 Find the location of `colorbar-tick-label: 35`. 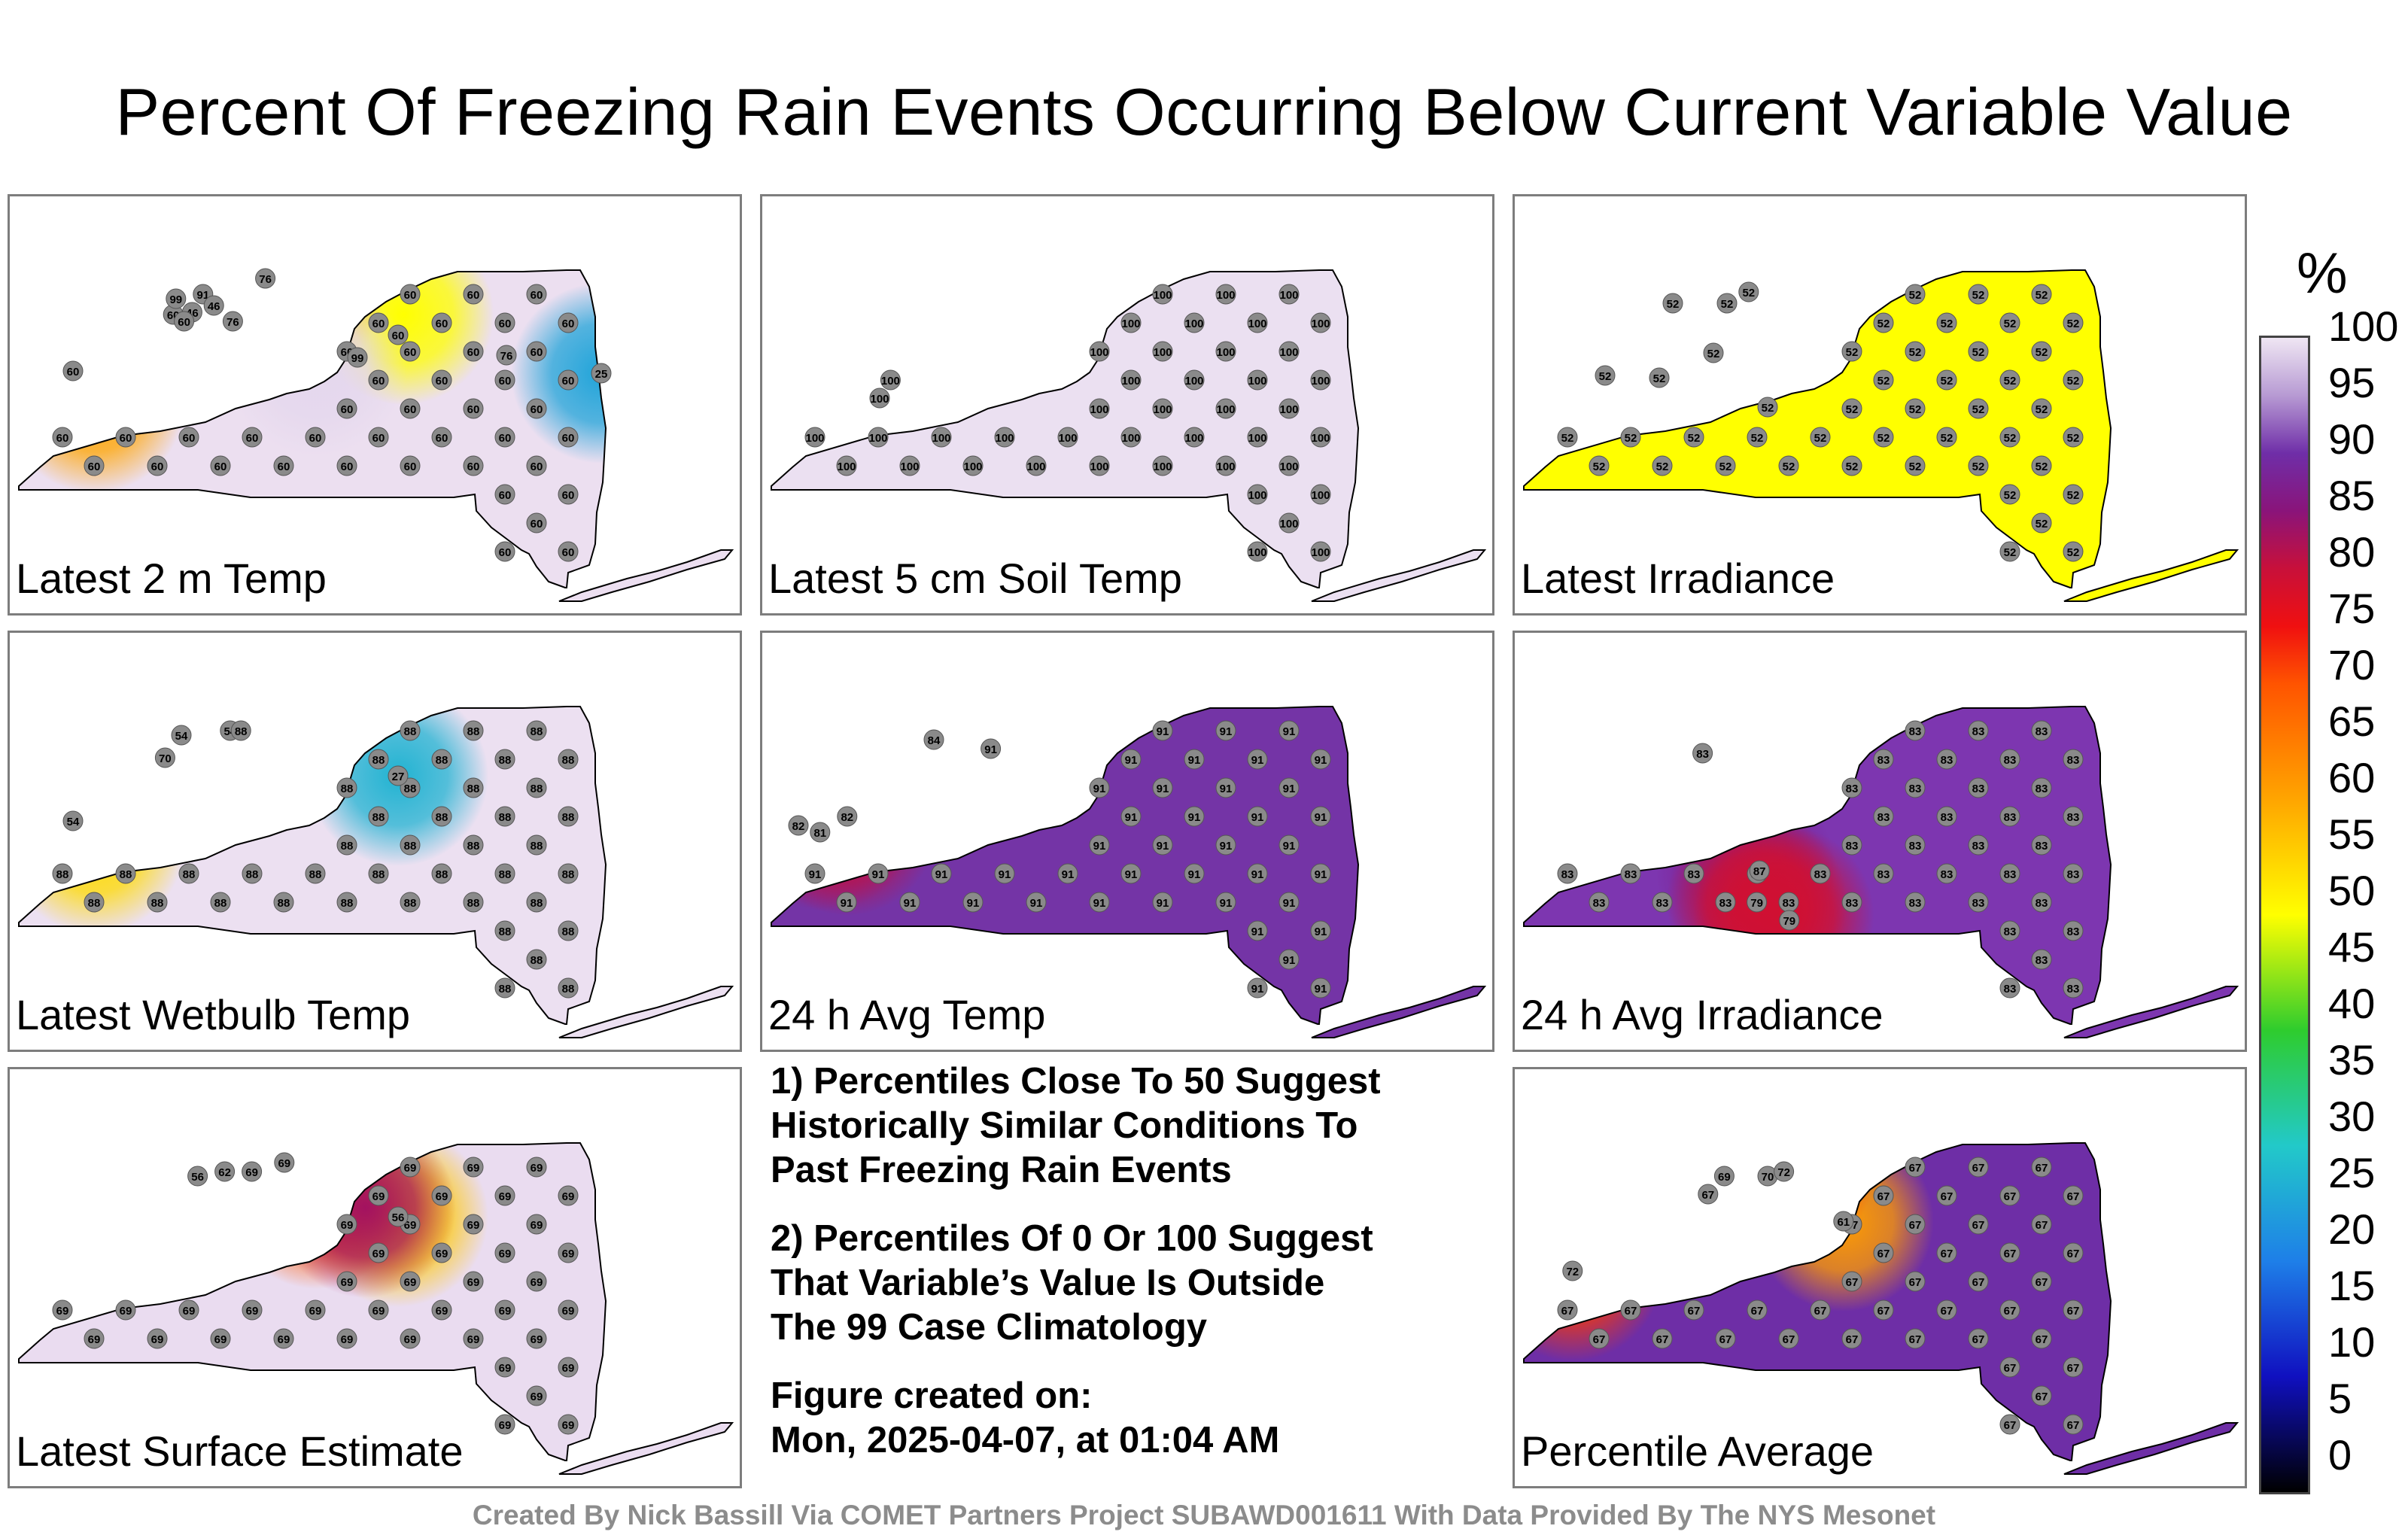

colorbar-tick-label: 35 is located at coordinates (2352, 1060).